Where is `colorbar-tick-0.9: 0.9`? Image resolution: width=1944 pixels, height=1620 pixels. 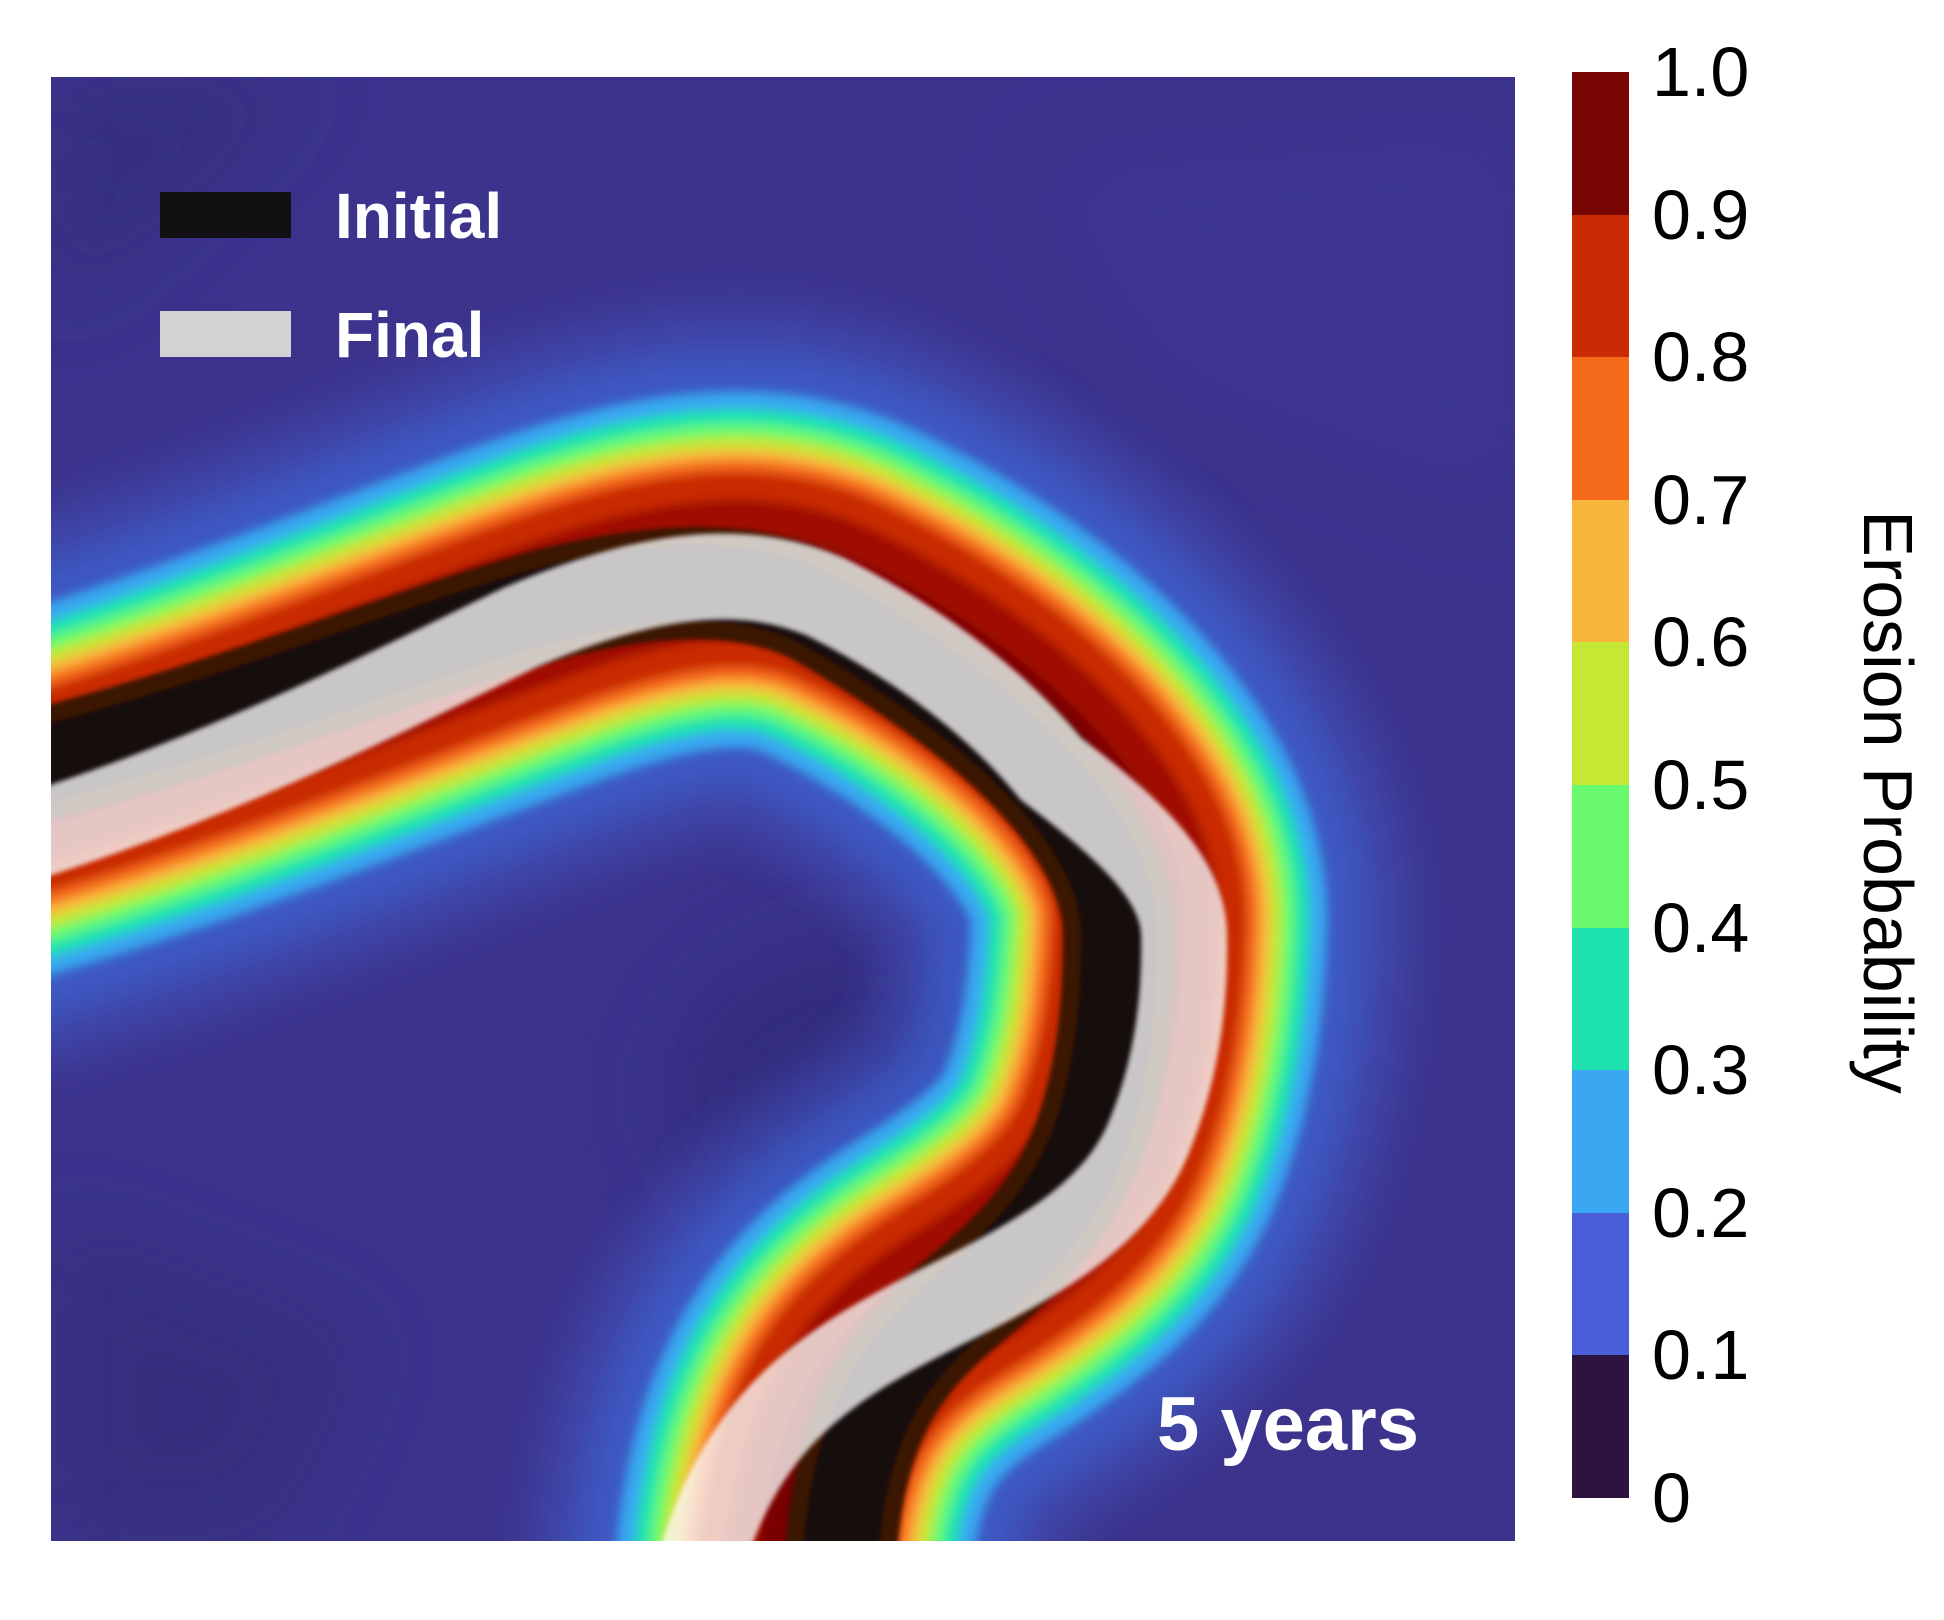 colorbar-tick-0.9: 0.9 is located at coordinates (1701, 214).